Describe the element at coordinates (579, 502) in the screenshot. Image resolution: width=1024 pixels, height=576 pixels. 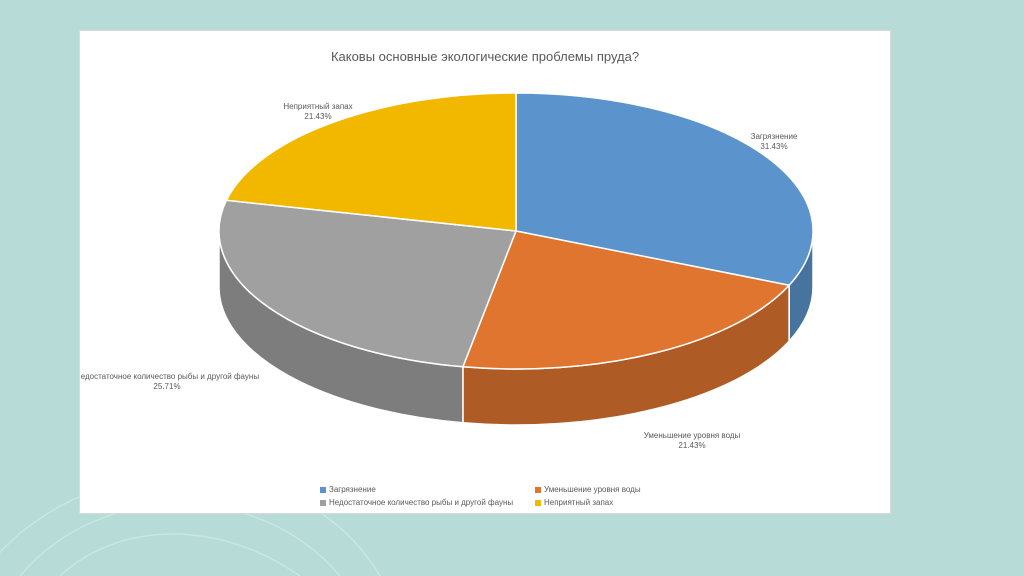
I see `legend-label: Неприятный запах` at that location.